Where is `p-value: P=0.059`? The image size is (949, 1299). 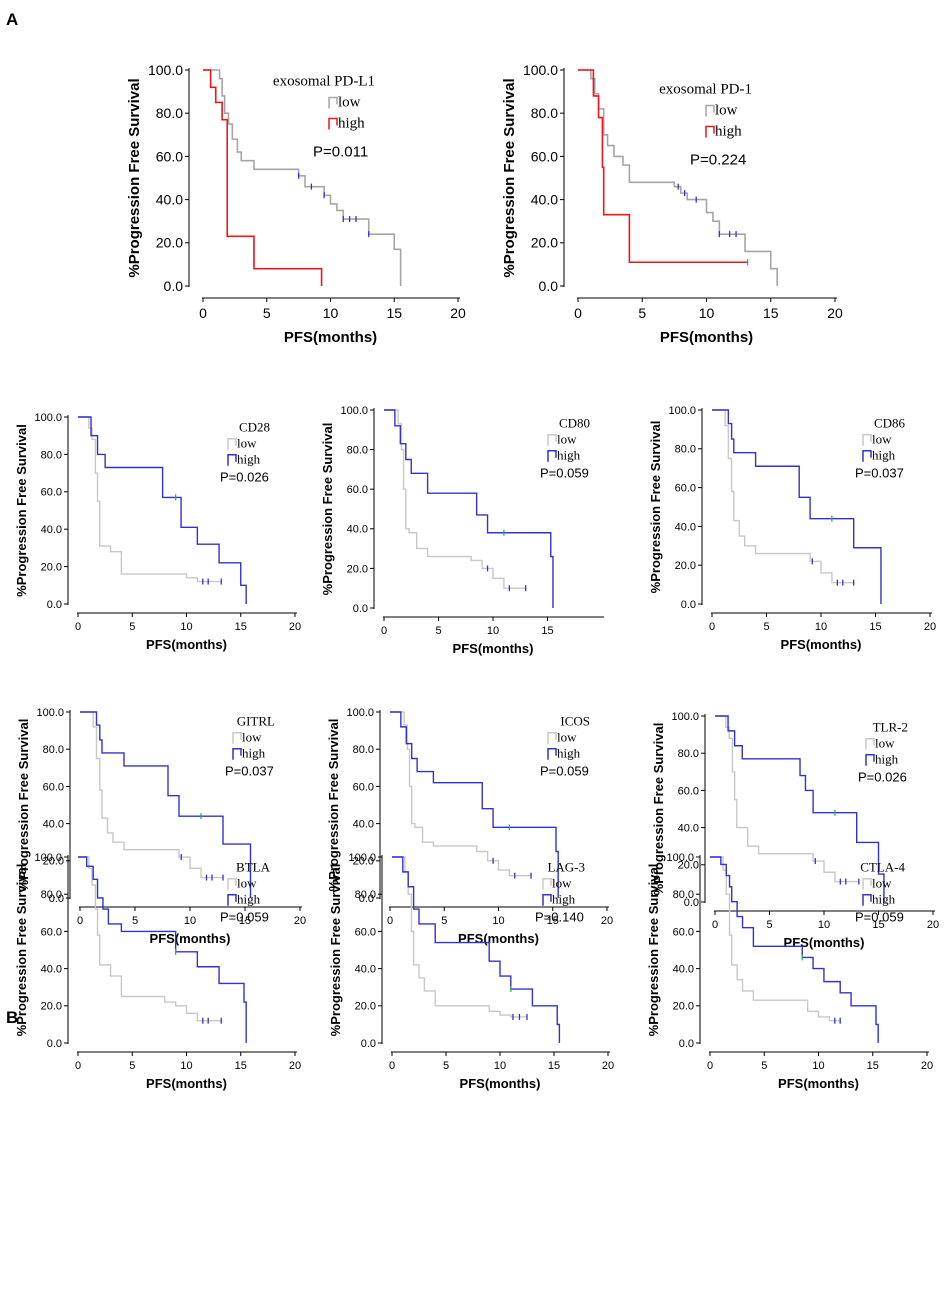 p-value: P=0.059 is located at coordinates (564, 473).